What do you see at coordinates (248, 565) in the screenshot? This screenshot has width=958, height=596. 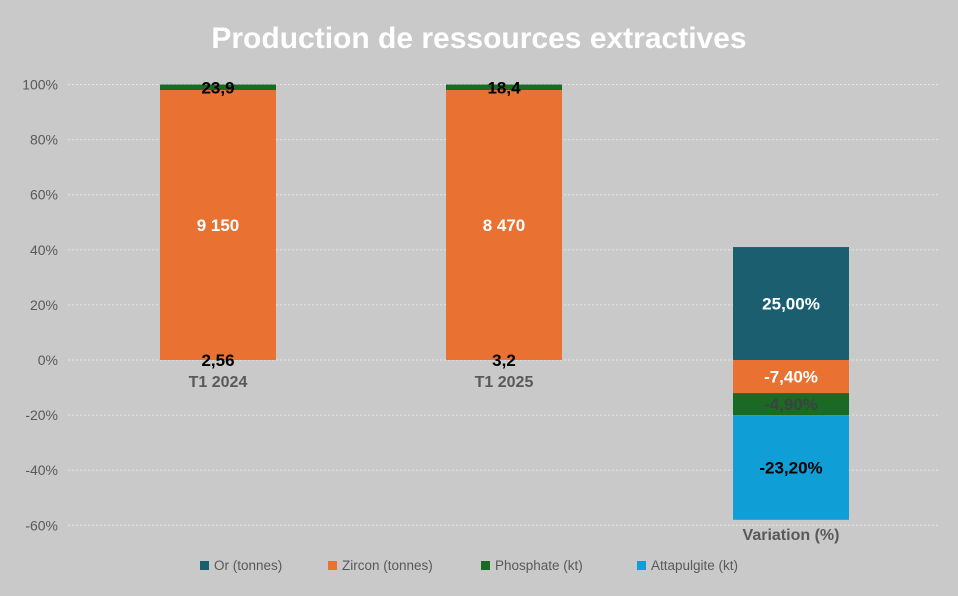 I see `legend-label: Or (tonnes)` at bounding box center [248, 565].